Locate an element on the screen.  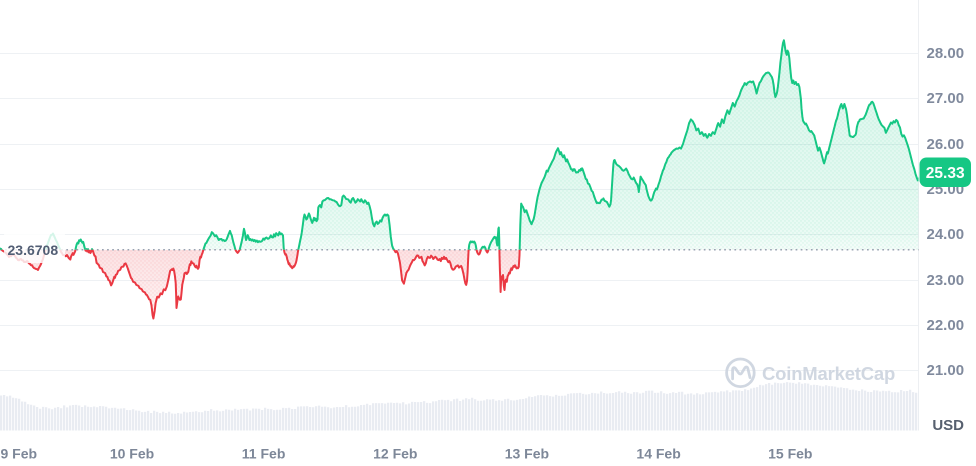
svg-text: USD is located at coordinates (948, 425).